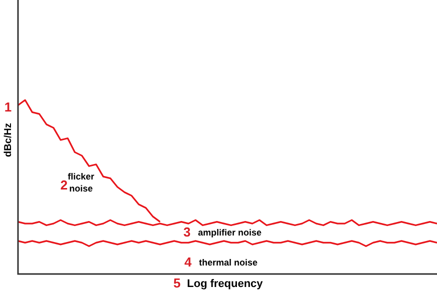 Image resolution: width=437 pixels, height=295 pixels. Describe the element at coordinates (225, 284) in the screenshot. I see `x-axis-title: Log frequency` at that location.